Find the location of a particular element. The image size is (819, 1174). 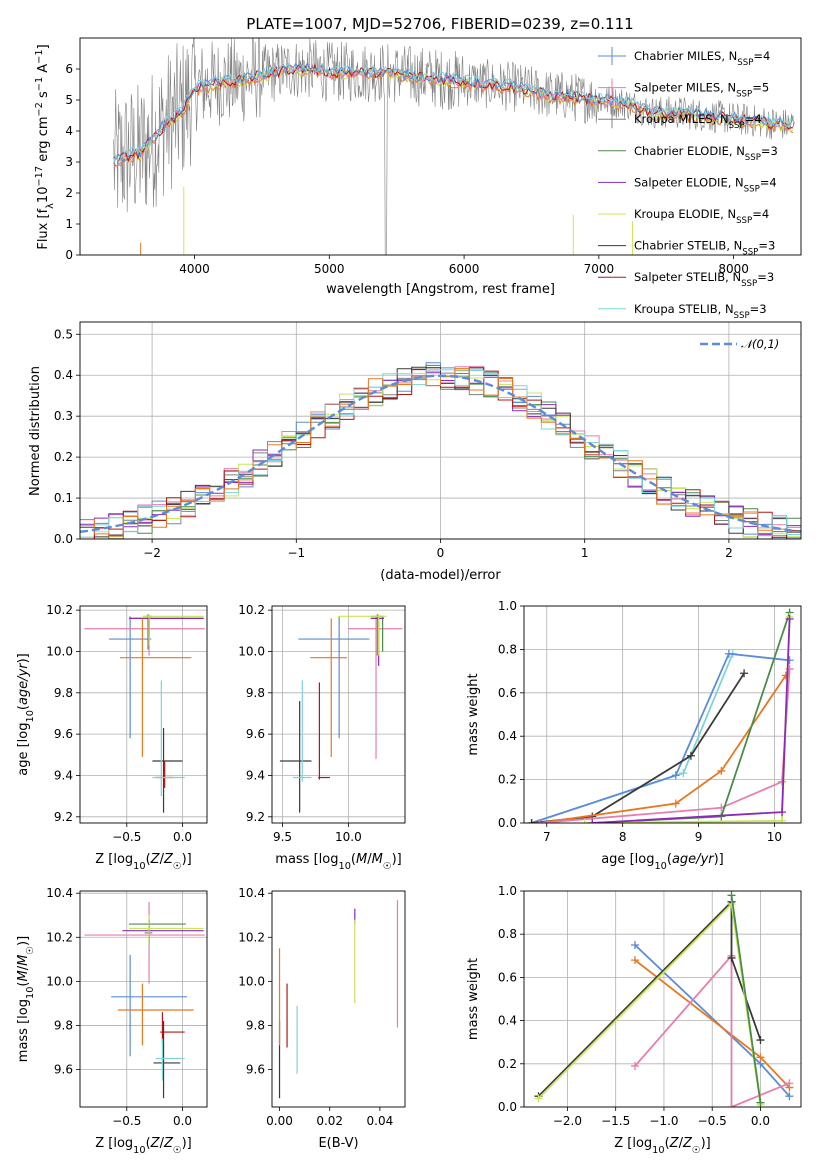

x-tick-label: 0.02 is located at coordinates (329, 1121).